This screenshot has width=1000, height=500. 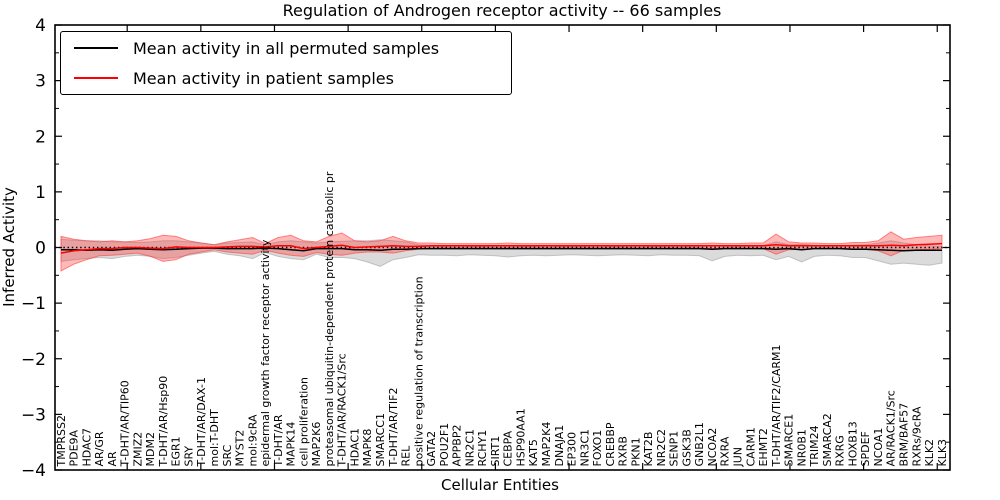 I want to click on x-category-label: KLK3, so click(x=942, y=453).